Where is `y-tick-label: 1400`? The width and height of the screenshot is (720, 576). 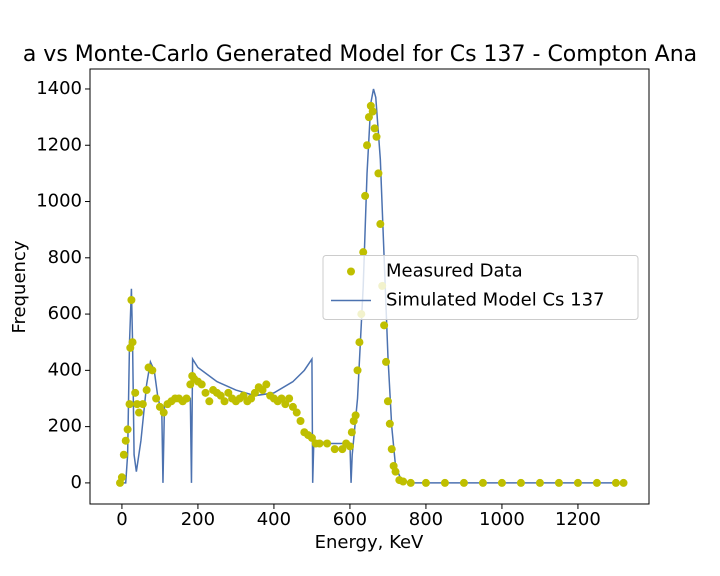 y-tick-label: 1400 is located at coordinates (59, 88).